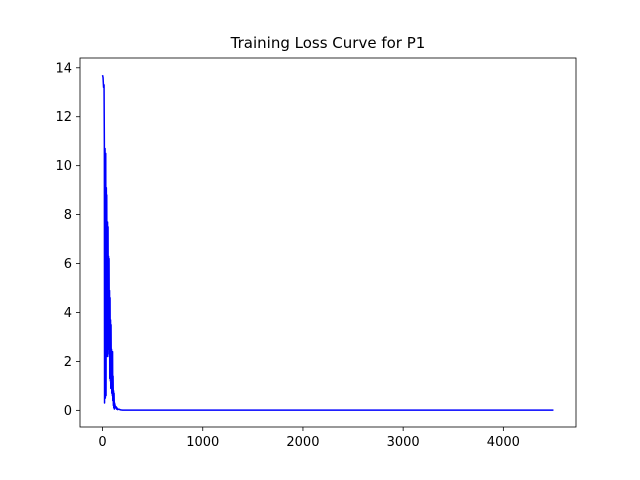  I want to click on y-tick-label: 4, so click(68, 313).